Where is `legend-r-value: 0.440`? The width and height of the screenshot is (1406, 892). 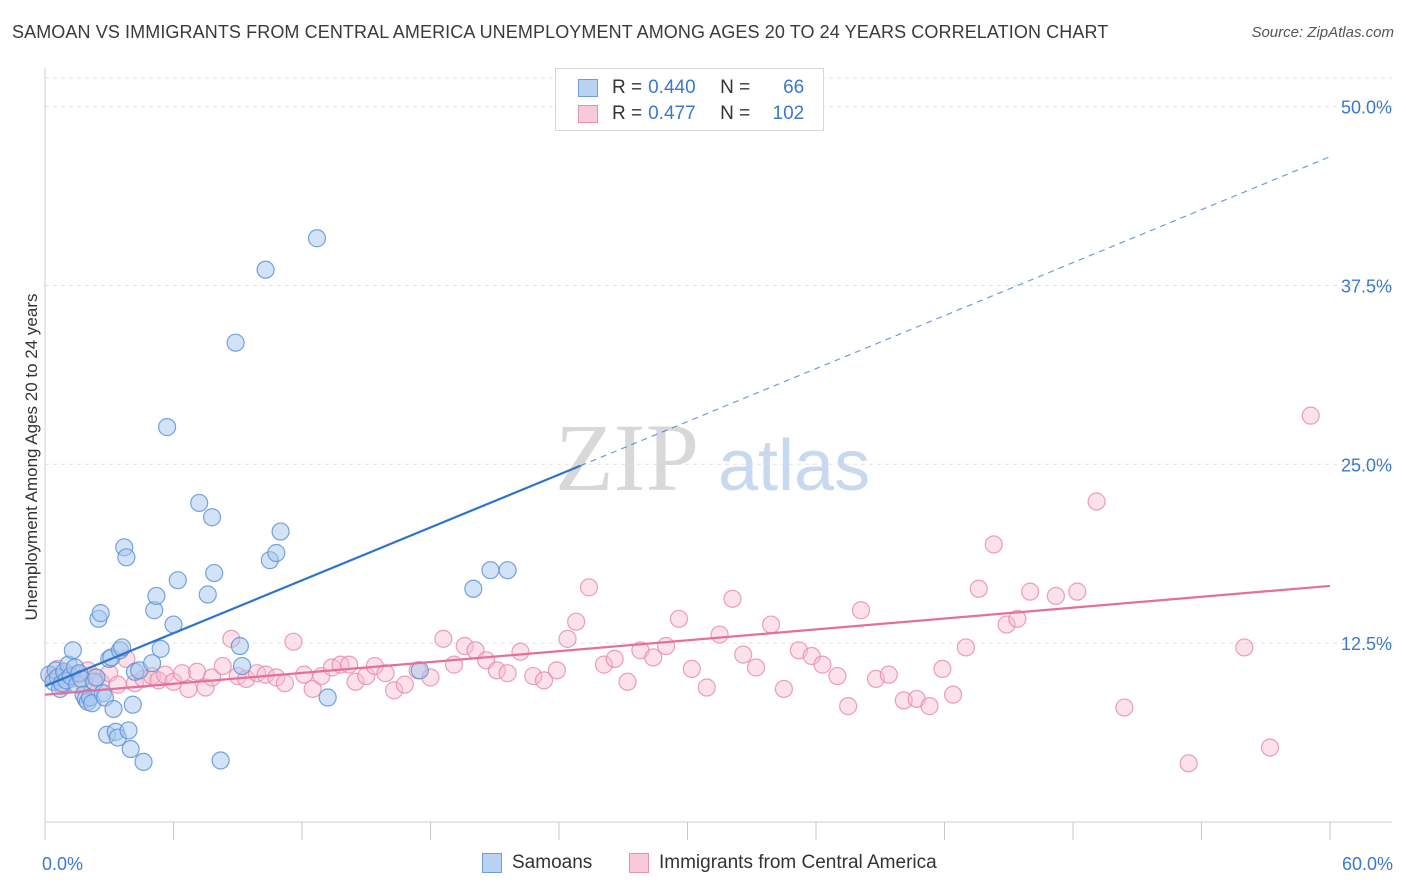 legend-r-value: 0.440 is located at coordinates (672, 87).